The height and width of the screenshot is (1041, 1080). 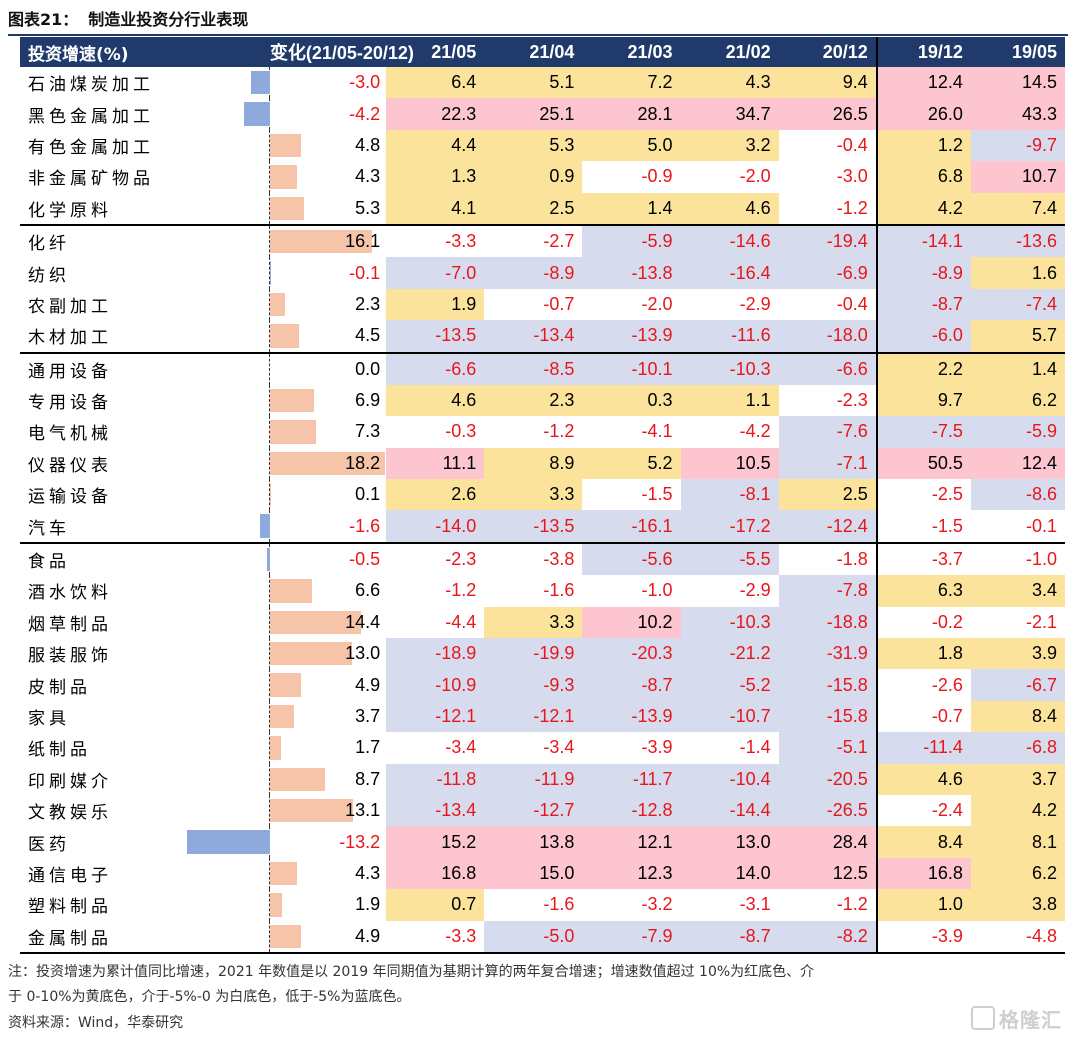 What do you see at coordinates (70, 813) in the screenshot?
I see `industry-name: 文教娱乐` at bounding box center [70, 813].